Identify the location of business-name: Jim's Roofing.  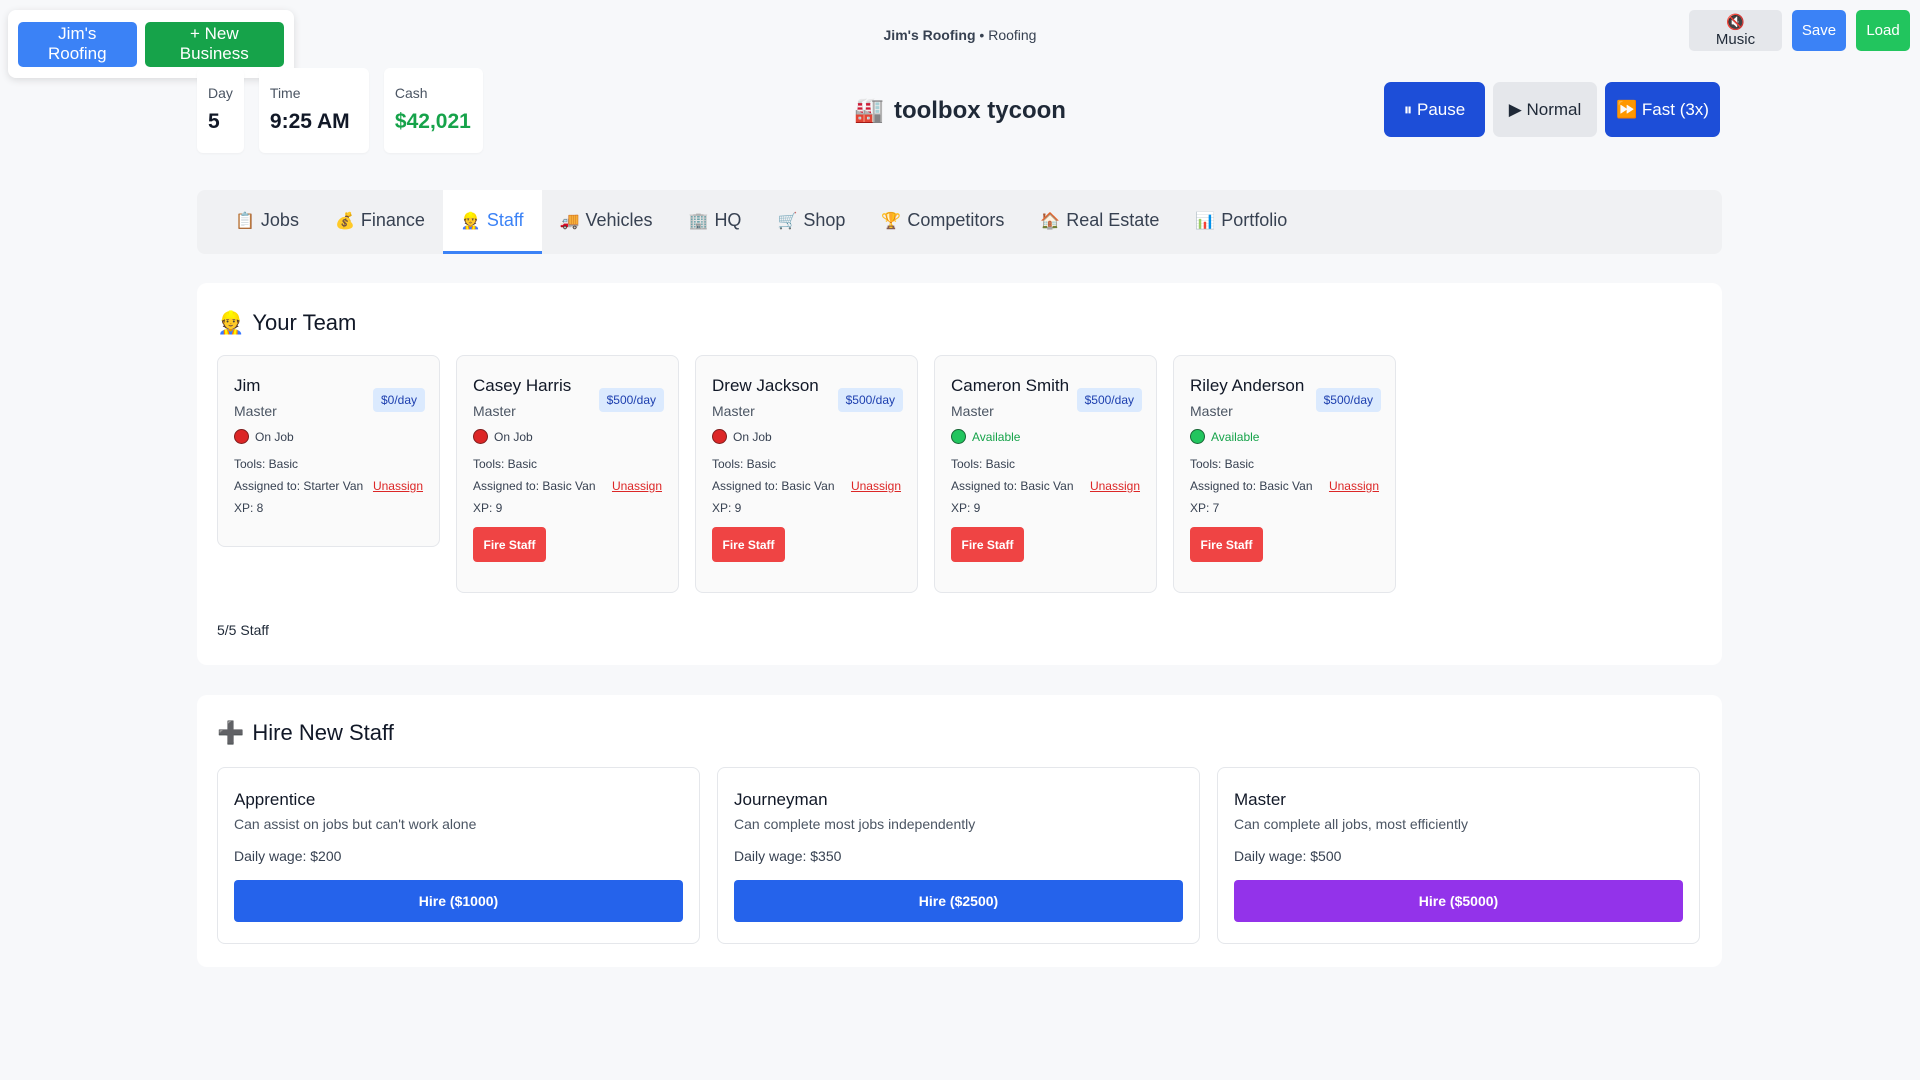
(929, 35).